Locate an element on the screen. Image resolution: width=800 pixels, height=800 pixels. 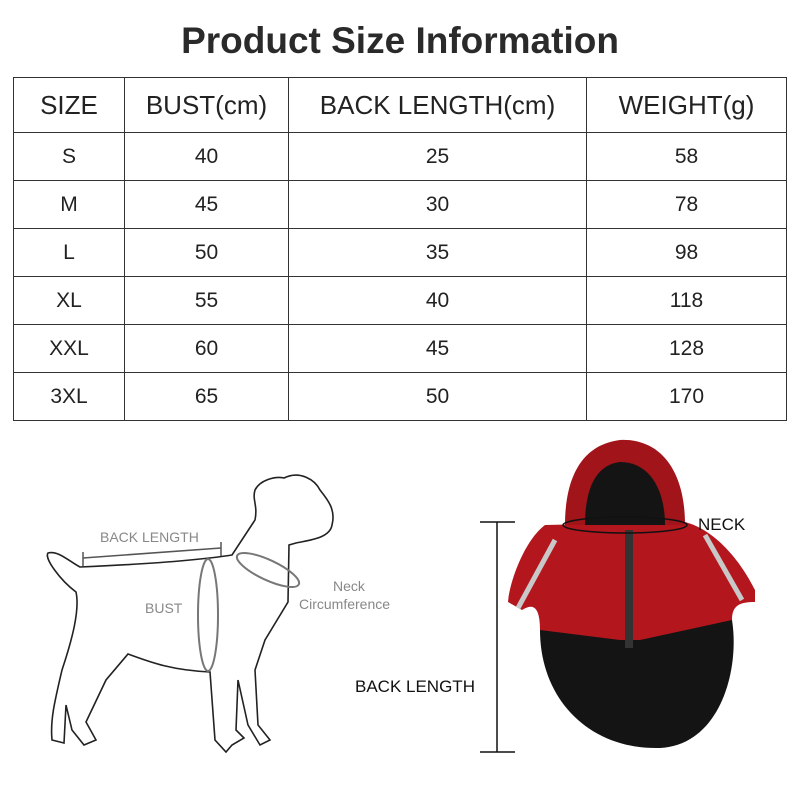
header-size: SIZE is located at coordinates (69, 105).